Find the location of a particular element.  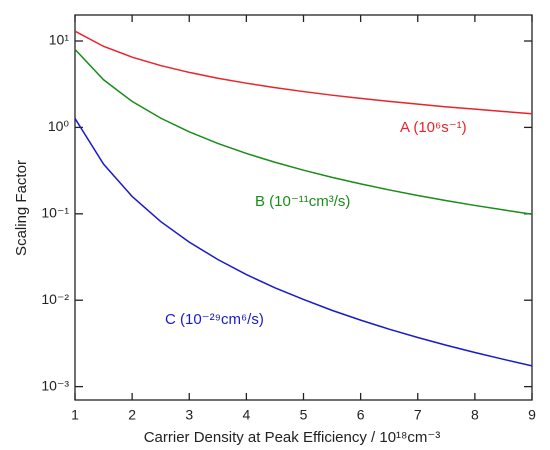

x-tick-label: 5 is located at coordinates (304, 415).